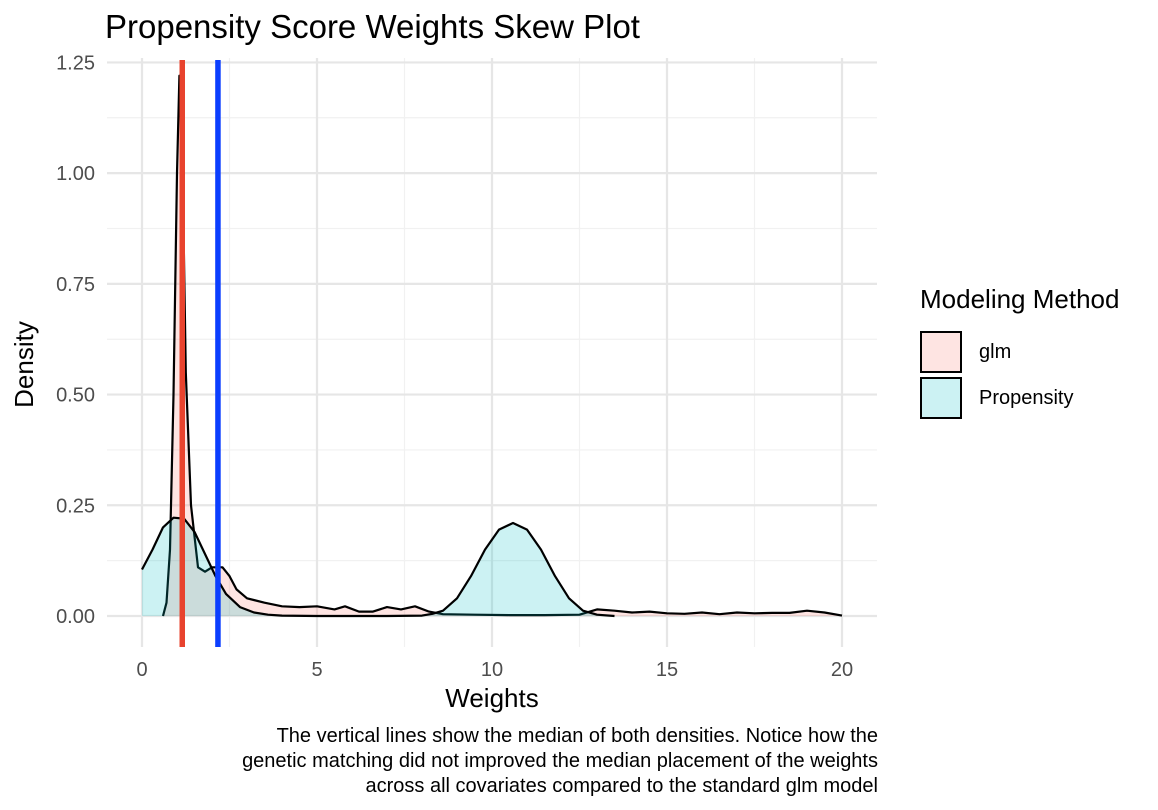 The width and height of the screenshot is (1158, 810). Describe the element at coordinates (316, 670) in the screenshot. I see `x-tick-label: 5` at that location.